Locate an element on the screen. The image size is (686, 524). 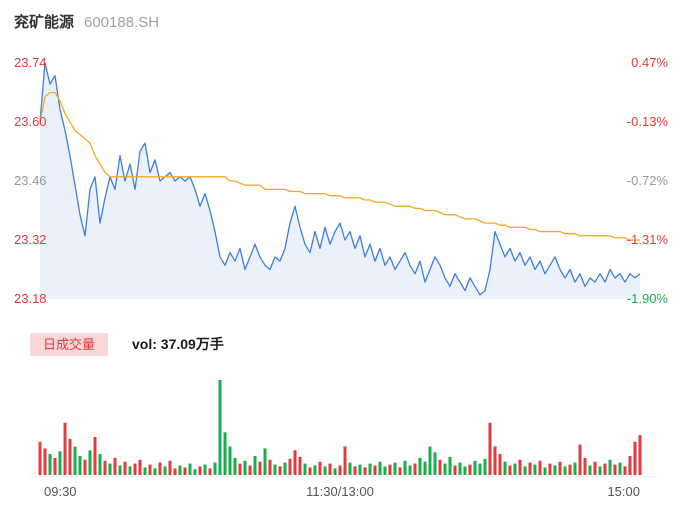
x-tick-1500: 15:00 is located at coordinates (623, 491).